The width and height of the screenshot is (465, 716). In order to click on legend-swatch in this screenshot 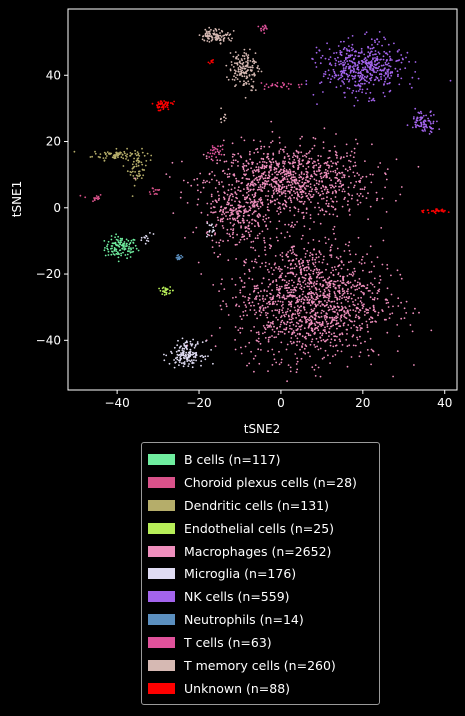, I will do `click(161, 597)`.